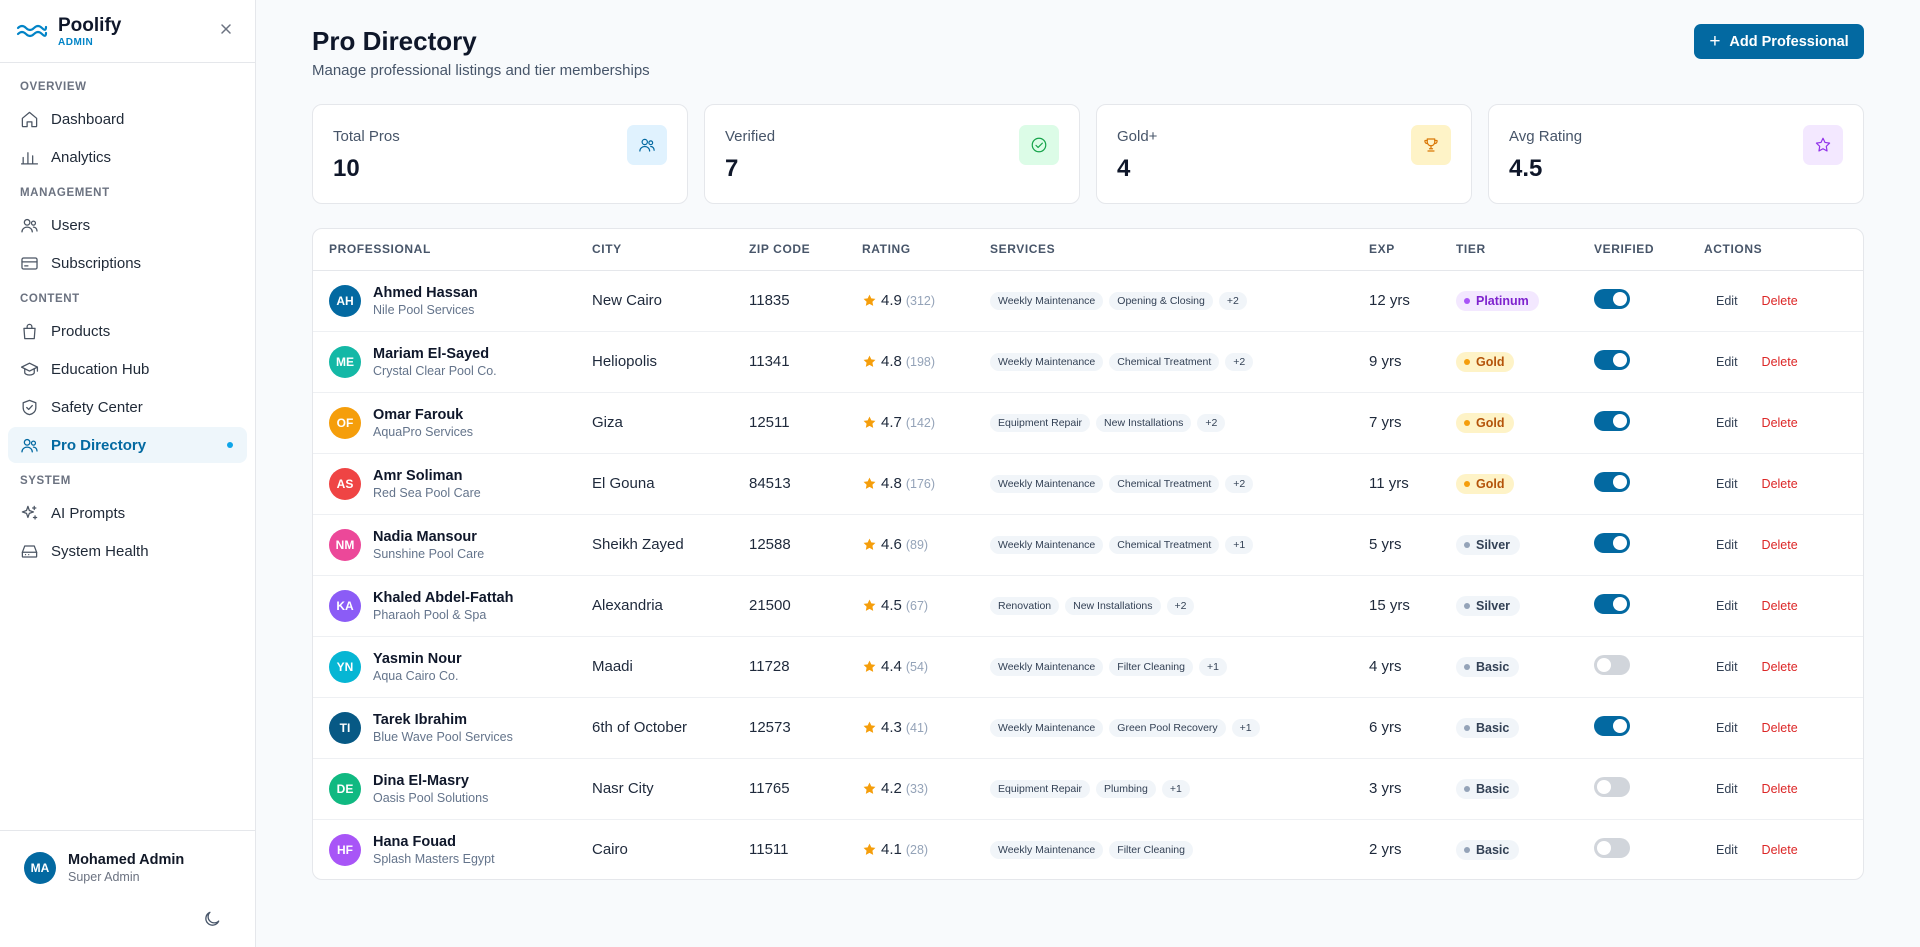  What do you see at coordinates (345, 849) in the screenshot?
I see `avatar: HF` at bounding box center [345, 849].